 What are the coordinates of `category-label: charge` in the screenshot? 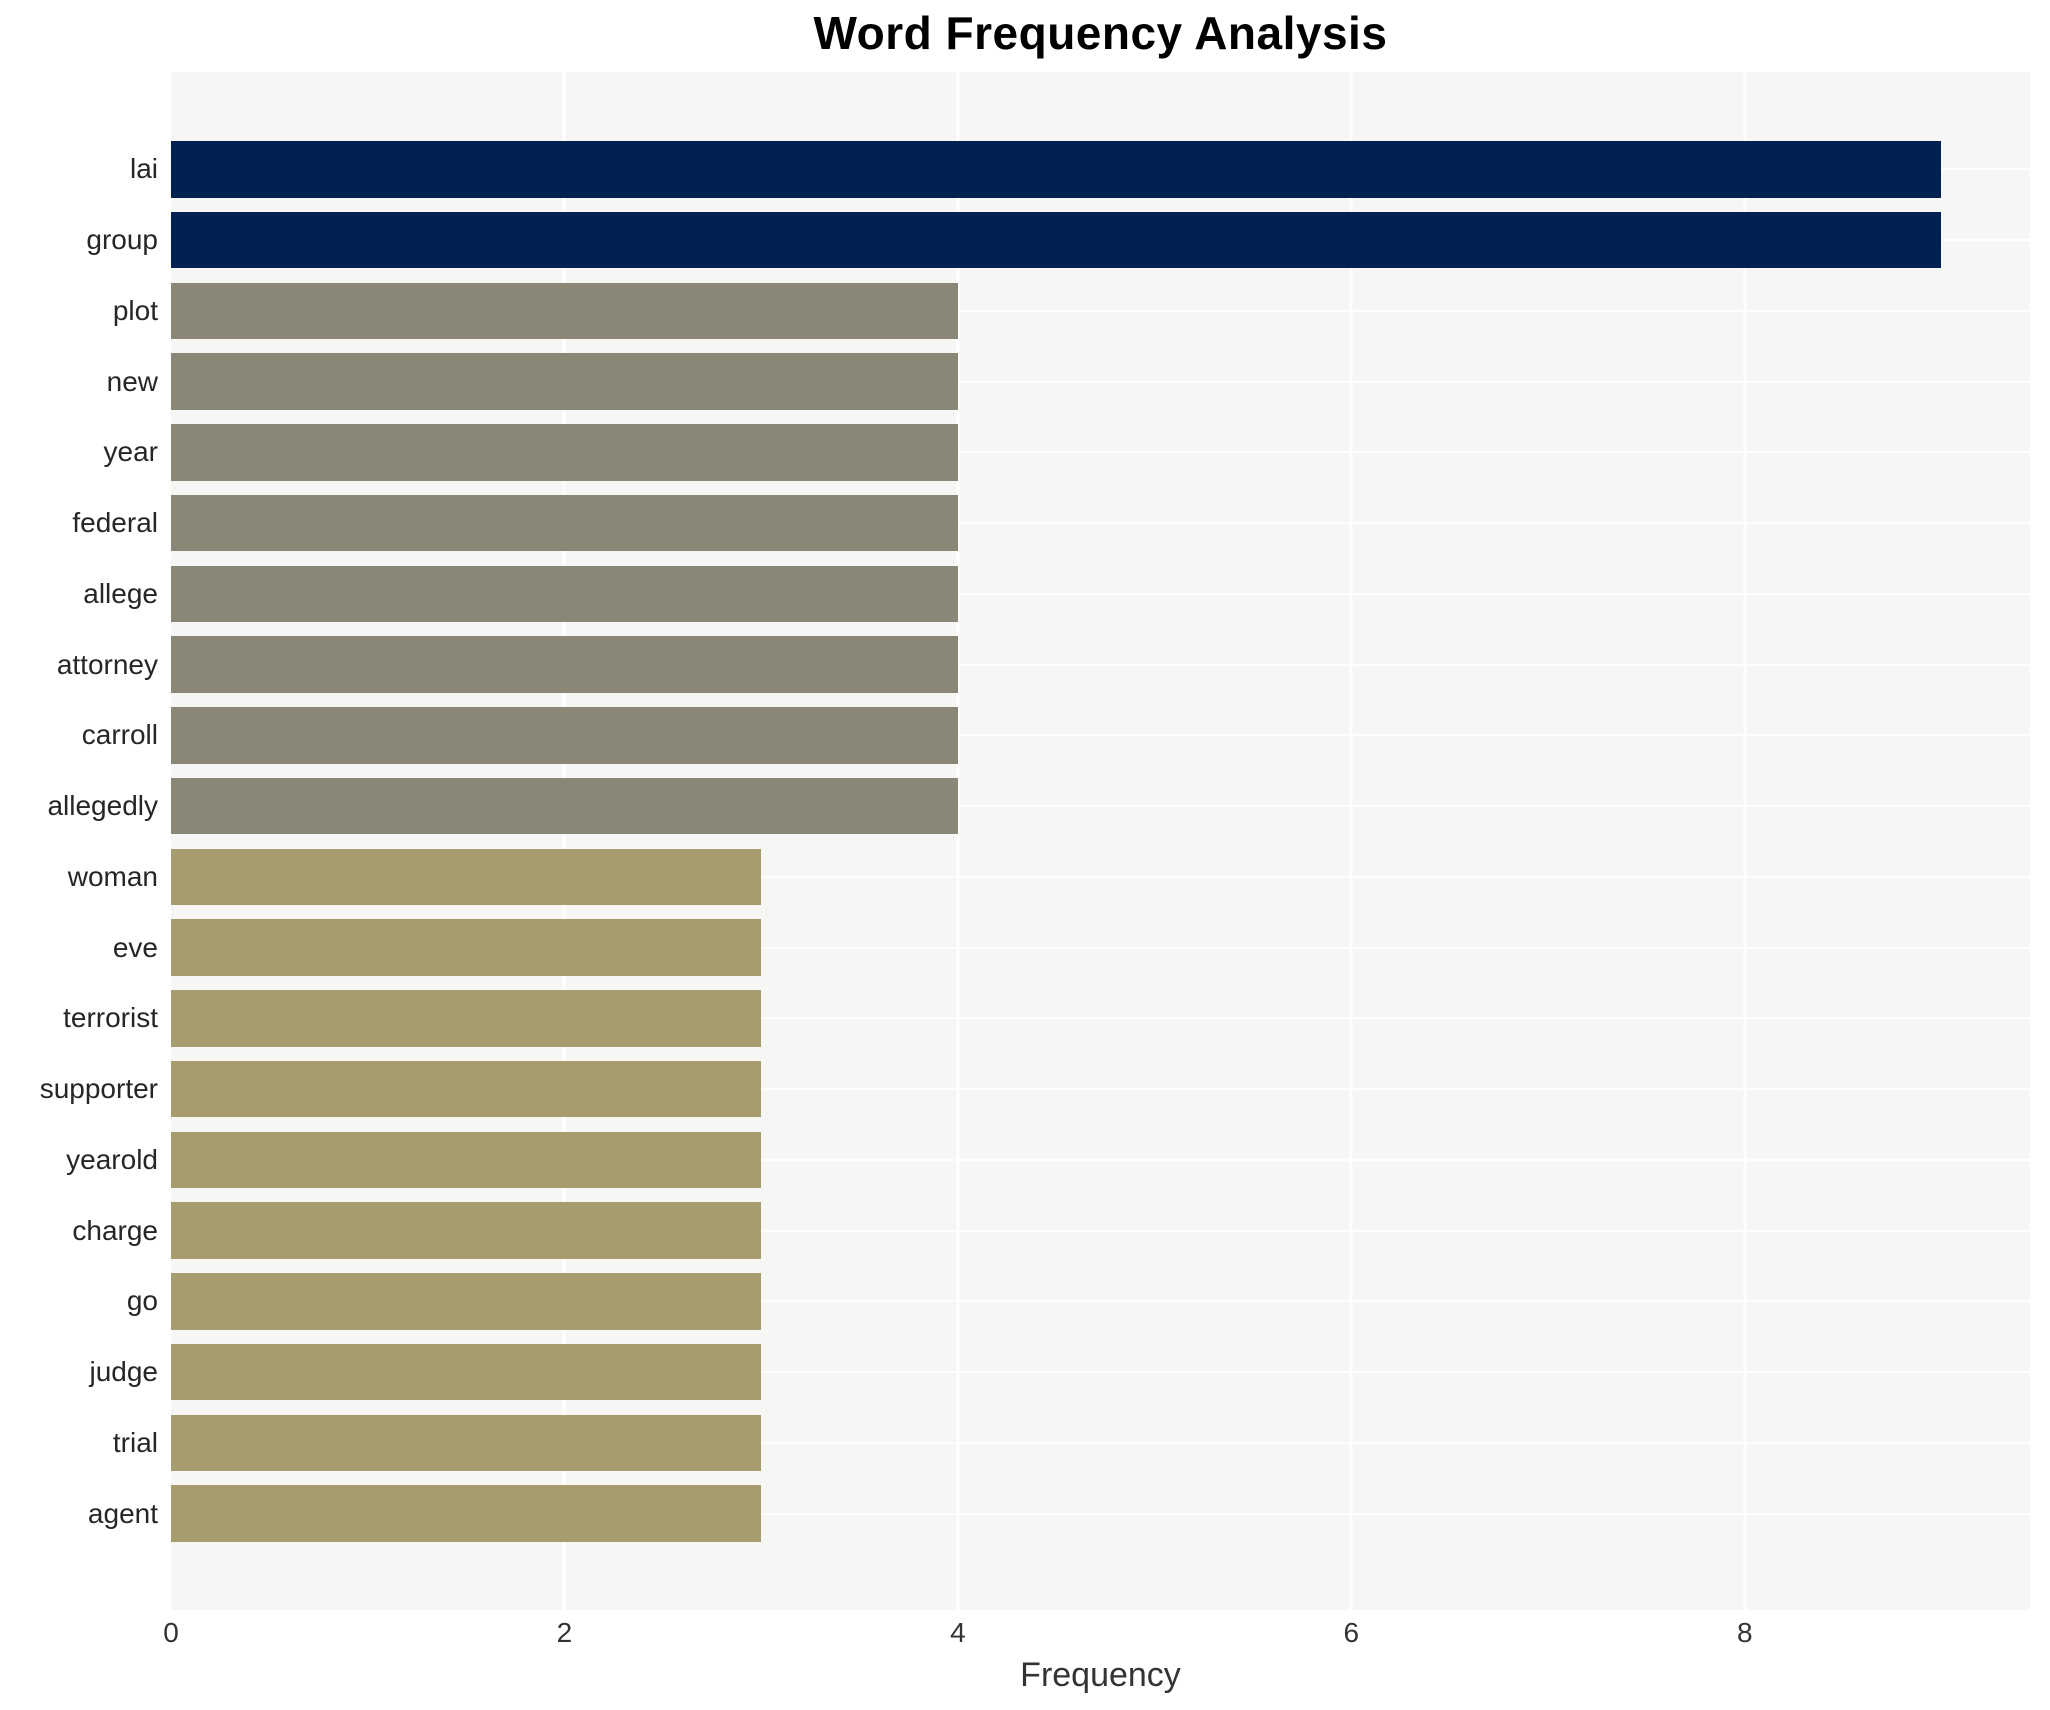 It's located at (115, 1230).